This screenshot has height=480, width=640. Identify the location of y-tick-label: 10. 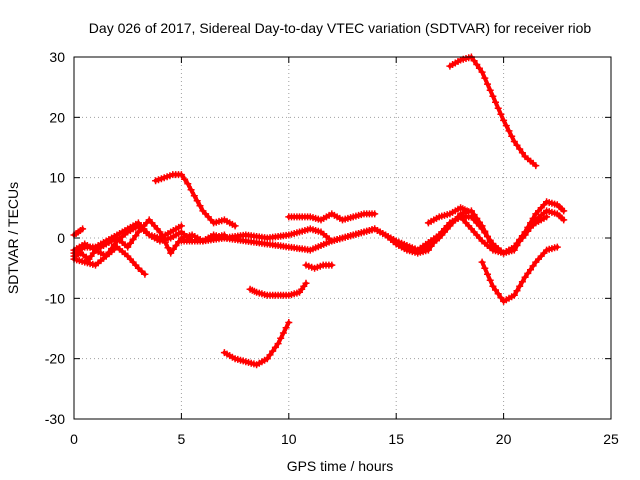
(57, 178).